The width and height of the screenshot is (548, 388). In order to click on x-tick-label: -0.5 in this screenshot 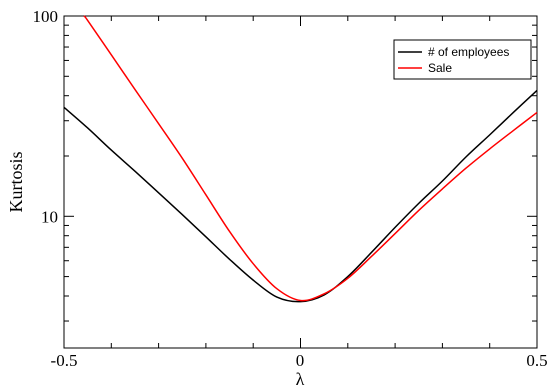, I will do `click(64, 360)`.